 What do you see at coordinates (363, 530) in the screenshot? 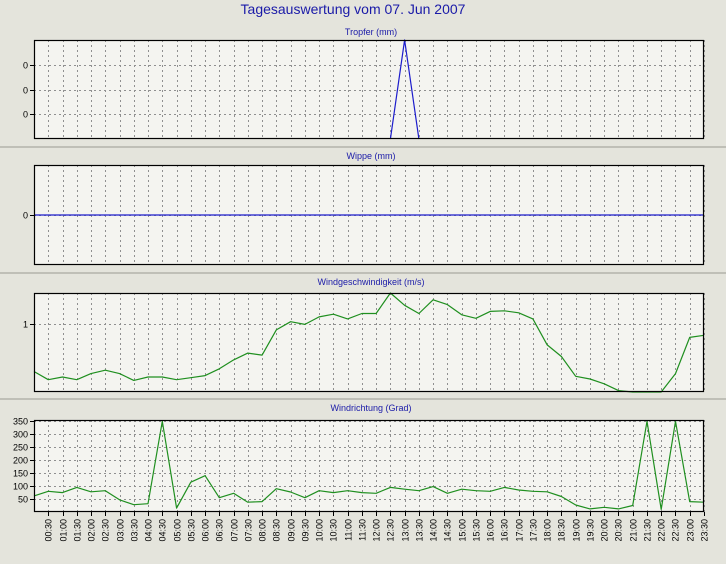
I see `x-tick-label: 11:30` at bounding box center [363, 530].